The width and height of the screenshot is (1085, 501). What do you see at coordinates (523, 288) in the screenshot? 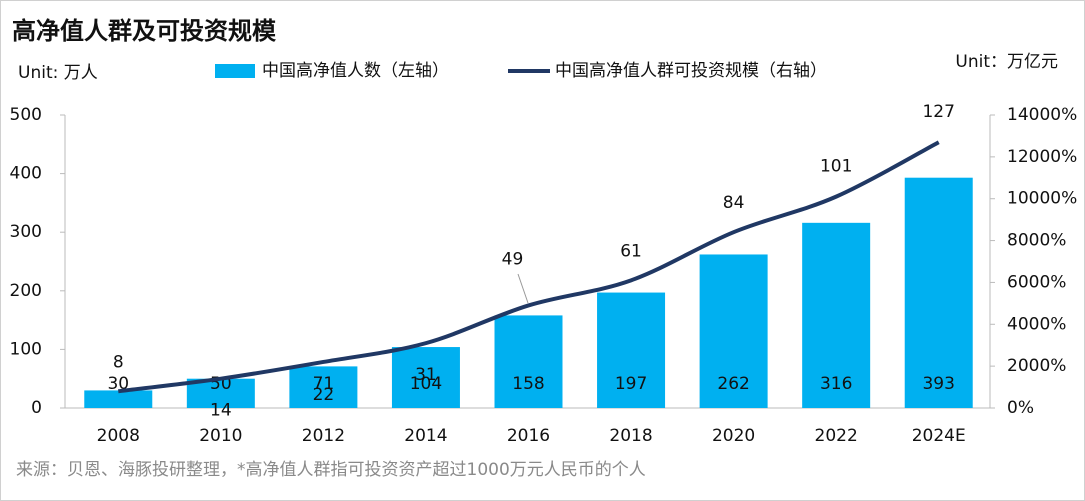
I see `leader-line` at bounding box center [523, 288].